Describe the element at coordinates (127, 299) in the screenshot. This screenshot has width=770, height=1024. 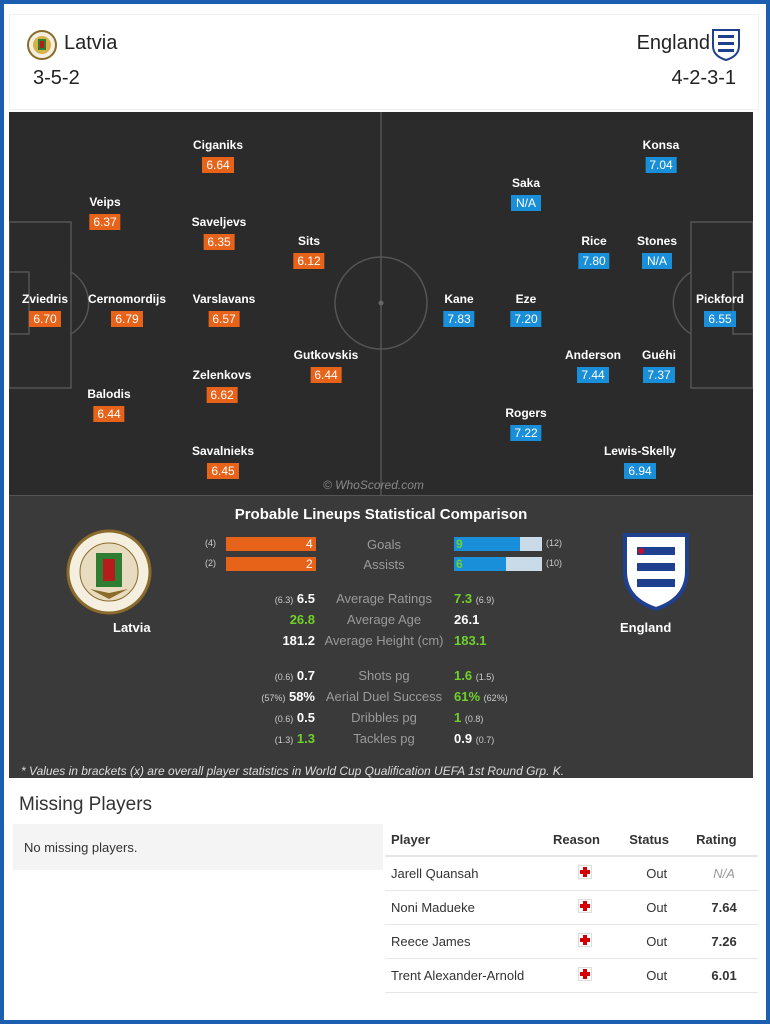
I see `player-name: Cernomordijs` at that location.